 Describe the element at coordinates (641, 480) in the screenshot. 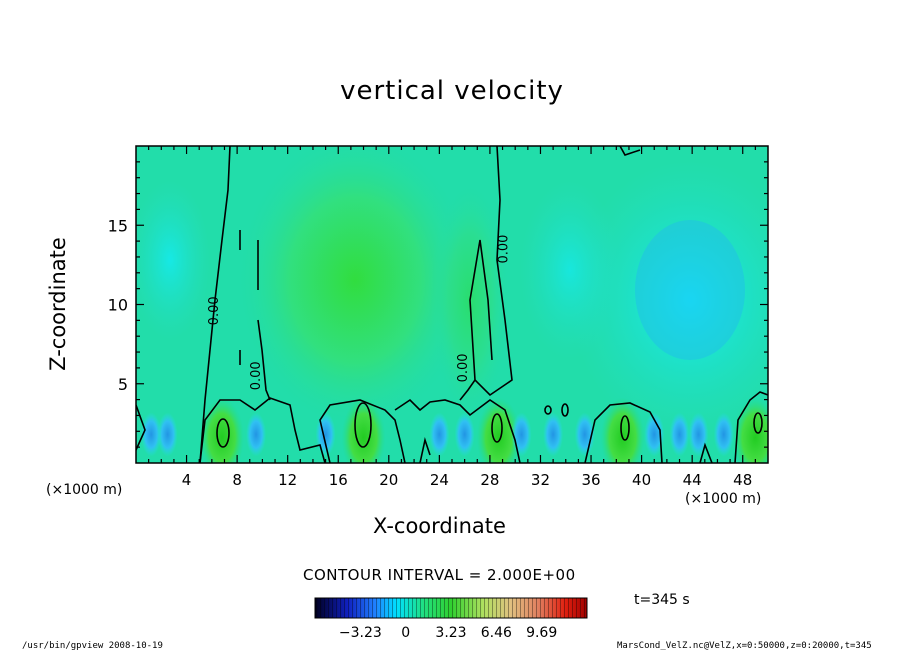

I see `x-tick-label: 40` at that location.